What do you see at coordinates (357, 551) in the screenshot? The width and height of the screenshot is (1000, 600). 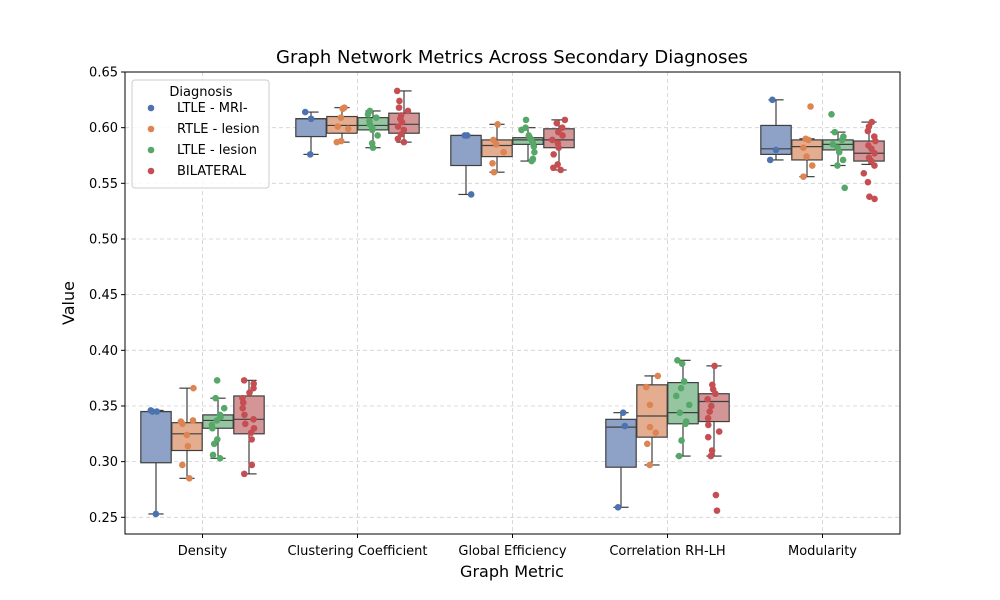 I see `x-tick-label: Clustering Coefficient` at bounding box center [357, 551].